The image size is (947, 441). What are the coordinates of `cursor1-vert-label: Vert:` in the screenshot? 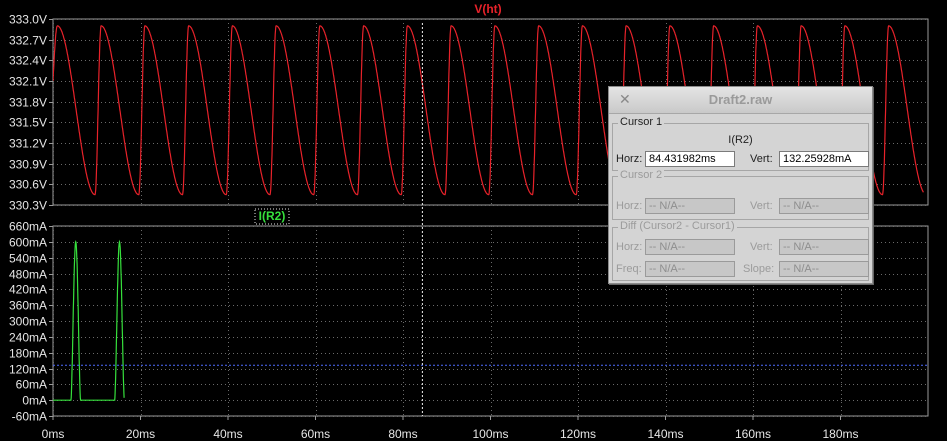 It's located at (761, 159).